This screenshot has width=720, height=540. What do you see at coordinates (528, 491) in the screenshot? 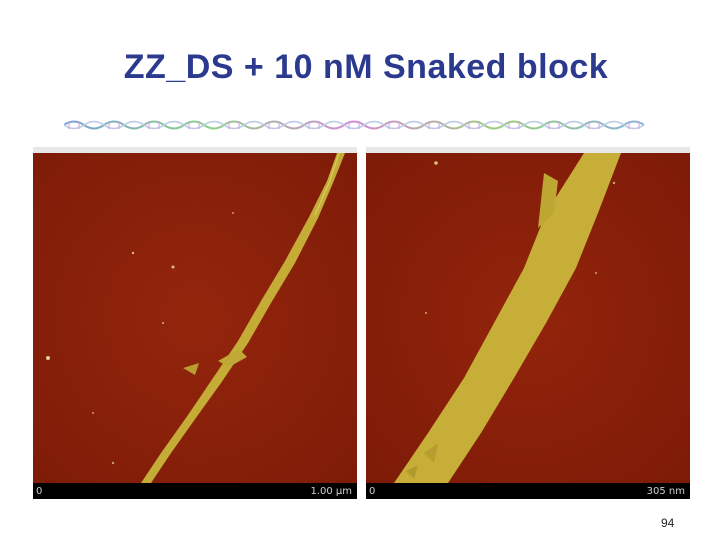
I see `scale-bar-right: 0 305 nm` at bounding box center [528, 491].